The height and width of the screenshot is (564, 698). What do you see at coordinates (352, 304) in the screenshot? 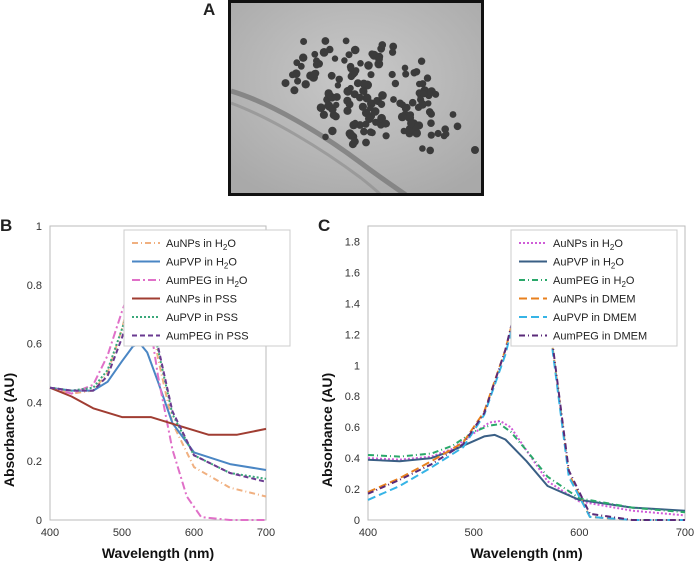
I see `y-tick-label: 1.4` at bounding box center [352, 304].